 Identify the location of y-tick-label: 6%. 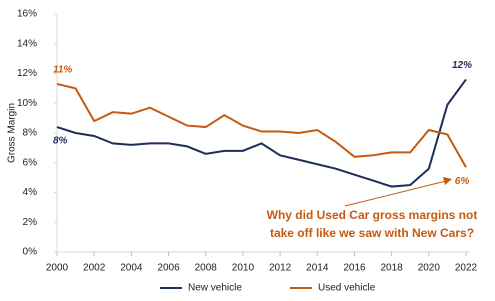
(30, 162).